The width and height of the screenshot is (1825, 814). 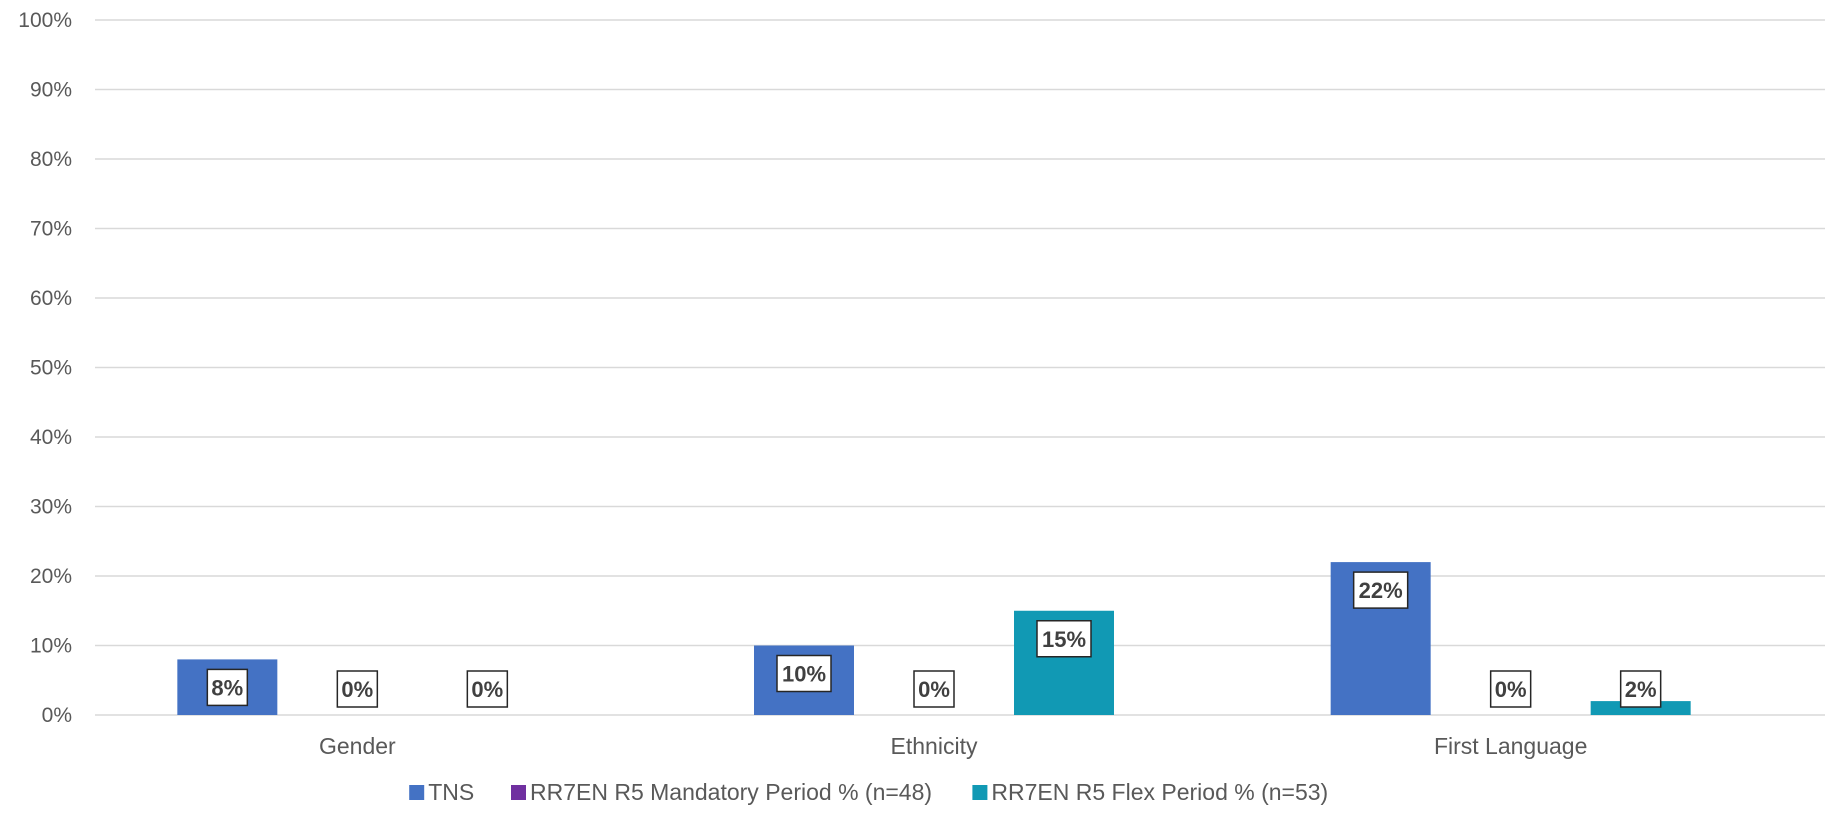 What do you see at coordinates (51, 507) in the screenshot?
I see `y-tick-label: 30%` at bounding box center [51, 507].